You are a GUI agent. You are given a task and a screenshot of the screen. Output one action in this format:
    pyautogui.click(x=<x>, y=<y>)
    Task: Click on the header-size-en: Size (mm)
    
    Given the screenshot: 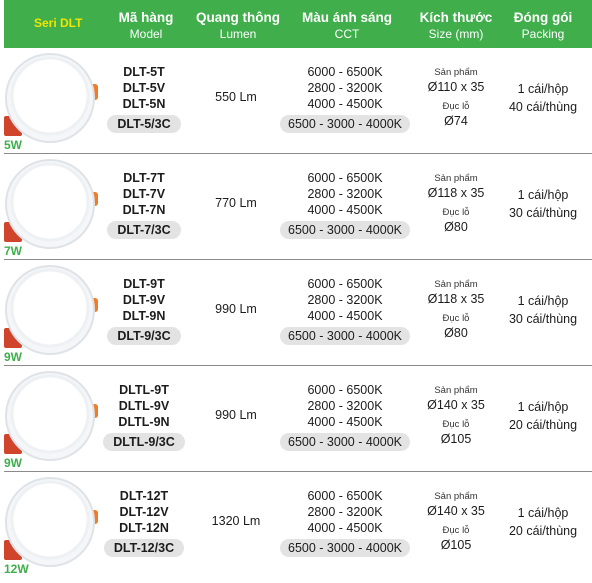 What is the action you would take?
    pyautogui.click(x=456, y=34)
    